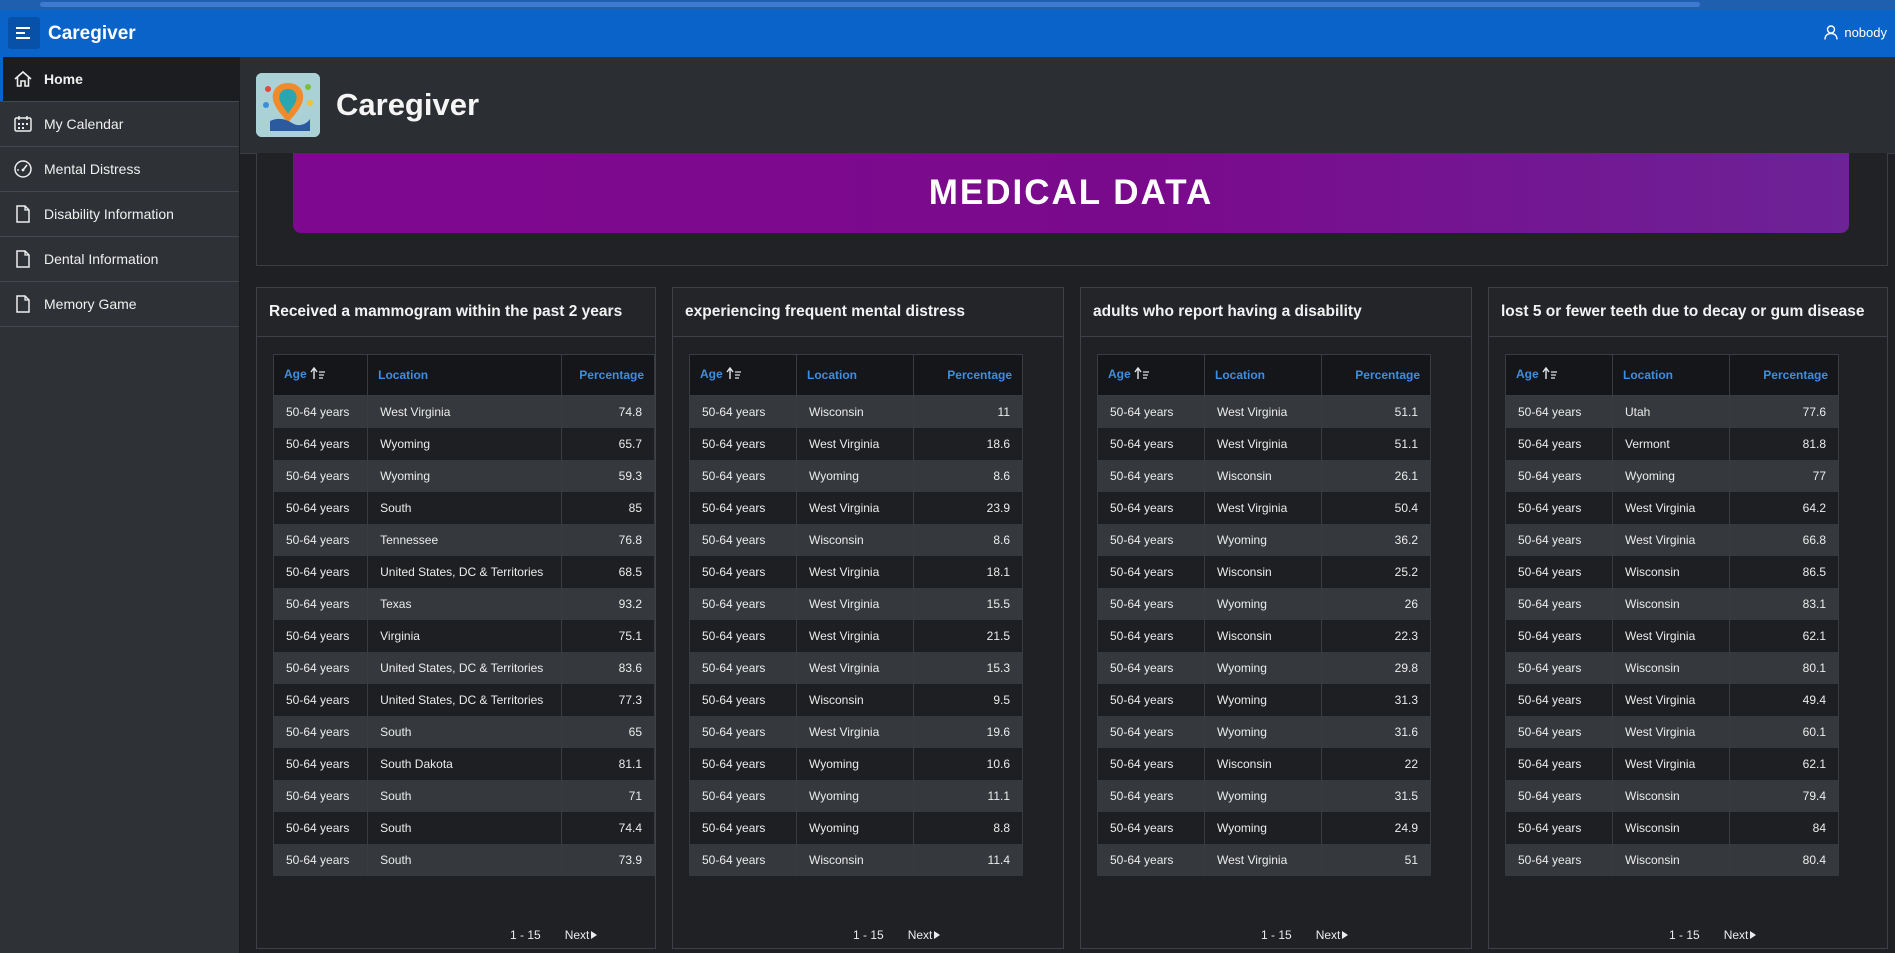 The width and height of the screenshot is (1895, 953). I want to click on percentage-cell: 81.8, so click(1784, 444).